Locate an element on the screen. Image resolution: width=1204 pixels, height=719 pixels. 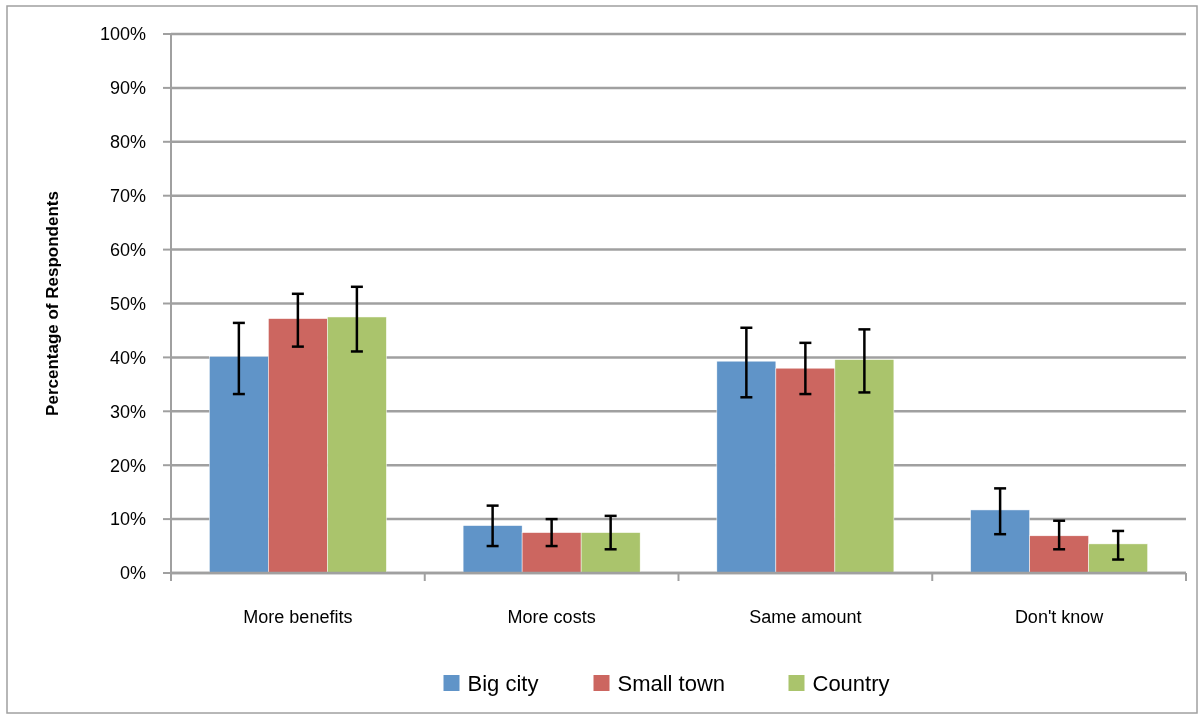
y-tick-label: 70% is located at coordinates (127, 196).